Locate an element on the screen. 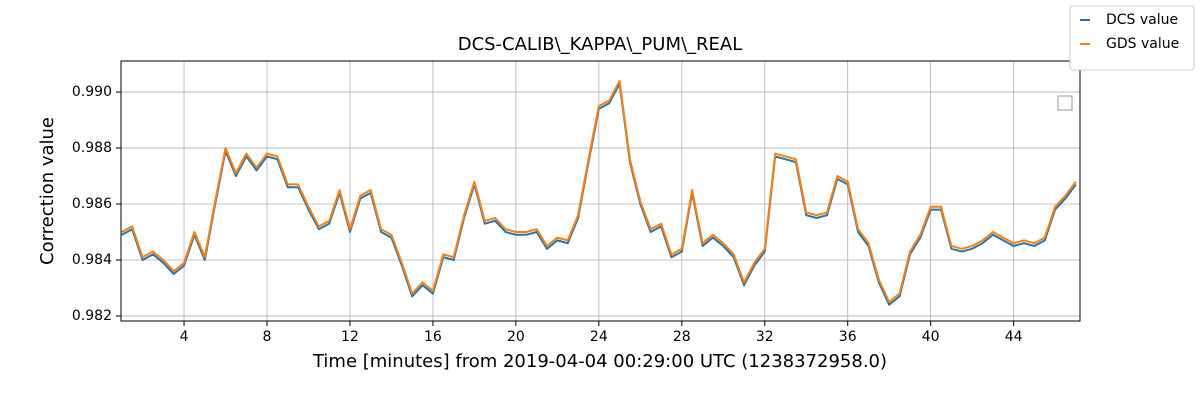 The width and height of the screenshot is (1200, 400). x-tick-label: 32 is located at coordinates (765, 337).